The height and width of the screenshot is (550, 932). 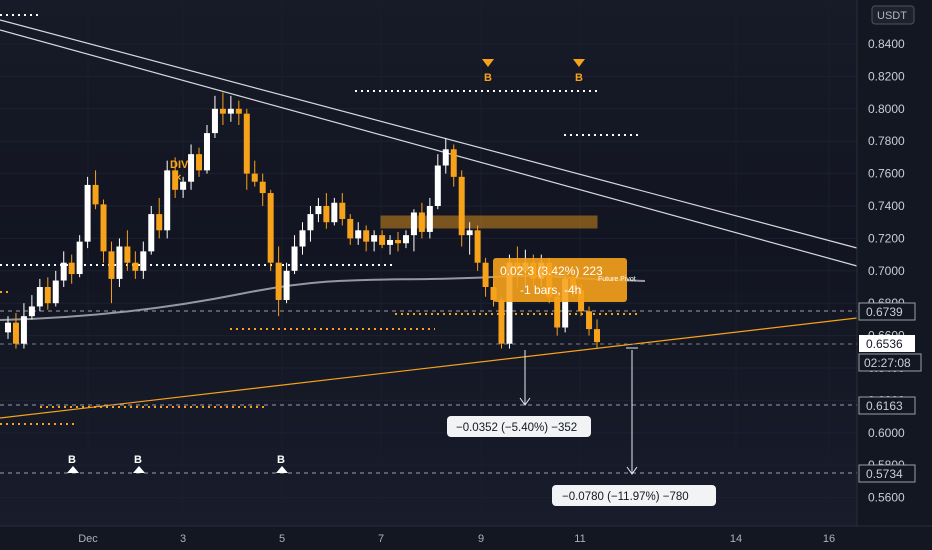 I want to click on currency-badge-text: USDT, so click(x=892, y=16).